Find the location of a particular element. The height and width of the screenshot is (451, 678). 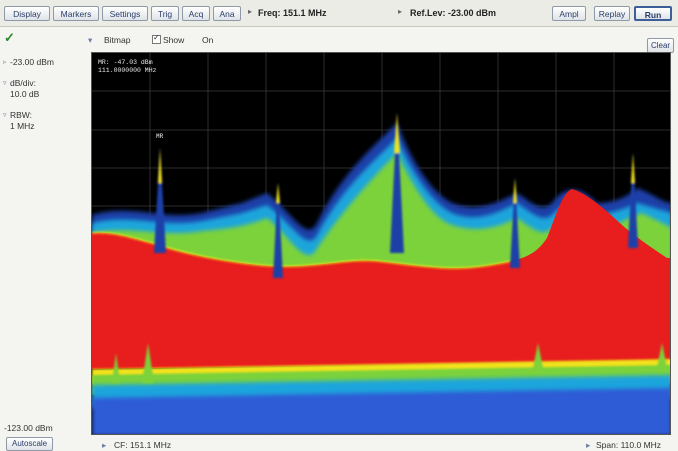

dbdiv-value: 10.0 dB is located at coordinates (25, 94).